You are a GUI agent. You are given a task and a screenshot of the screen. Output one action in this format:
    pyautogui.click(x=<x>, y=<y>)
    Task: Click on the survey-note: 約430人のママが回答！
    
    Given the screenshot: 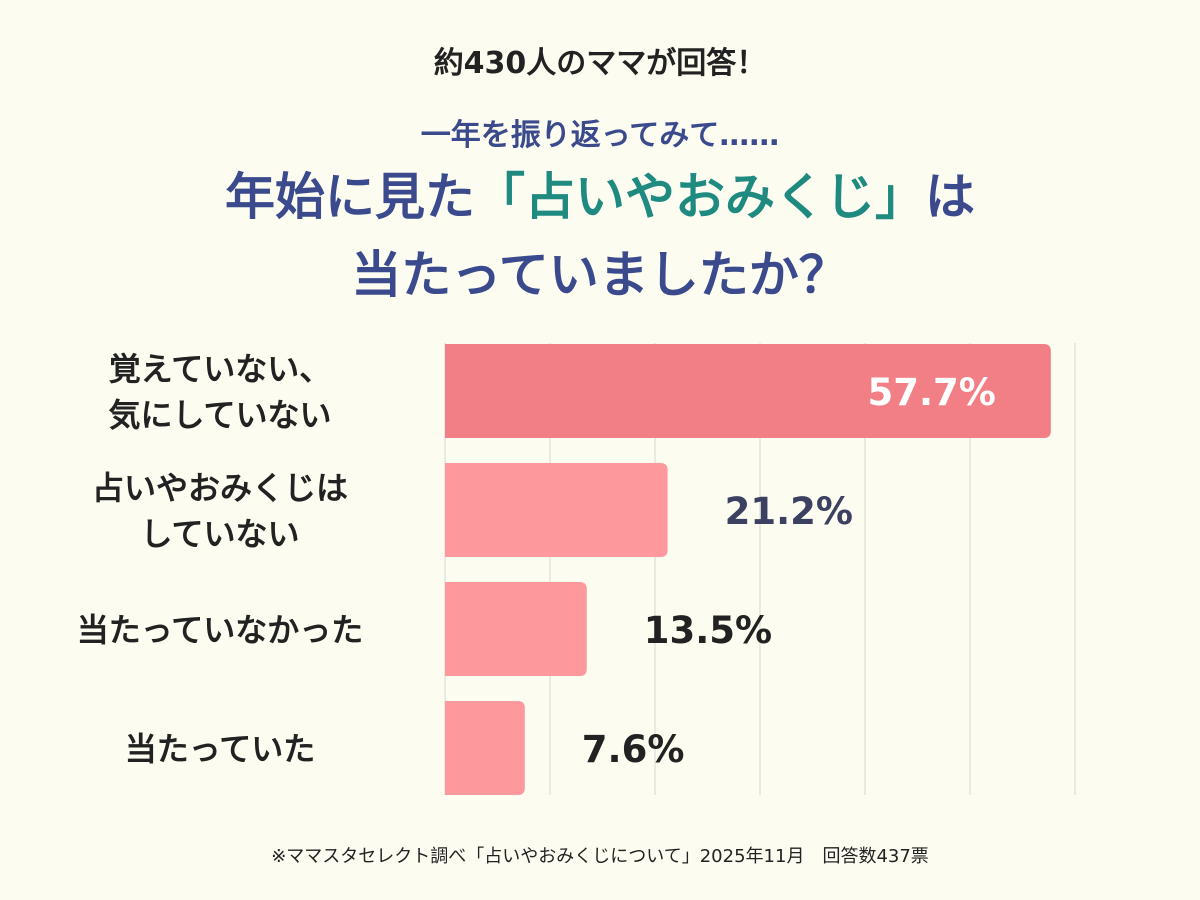 What is the action you would take?
    pyautogui.click(x=600, y=63)
    